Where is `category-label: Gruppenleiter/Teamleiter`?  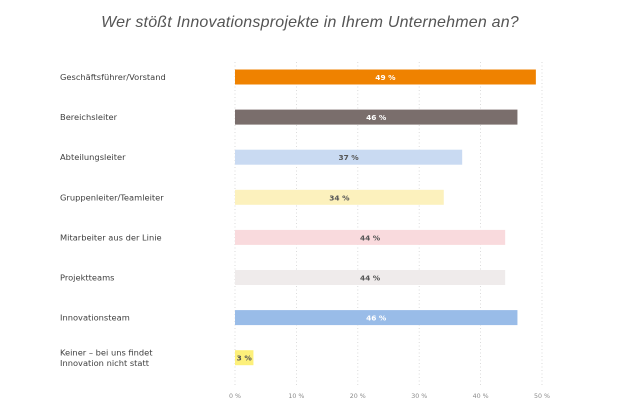 category-label: Gruppenleiter/Teamleiter is located at coordinates (112, 197).